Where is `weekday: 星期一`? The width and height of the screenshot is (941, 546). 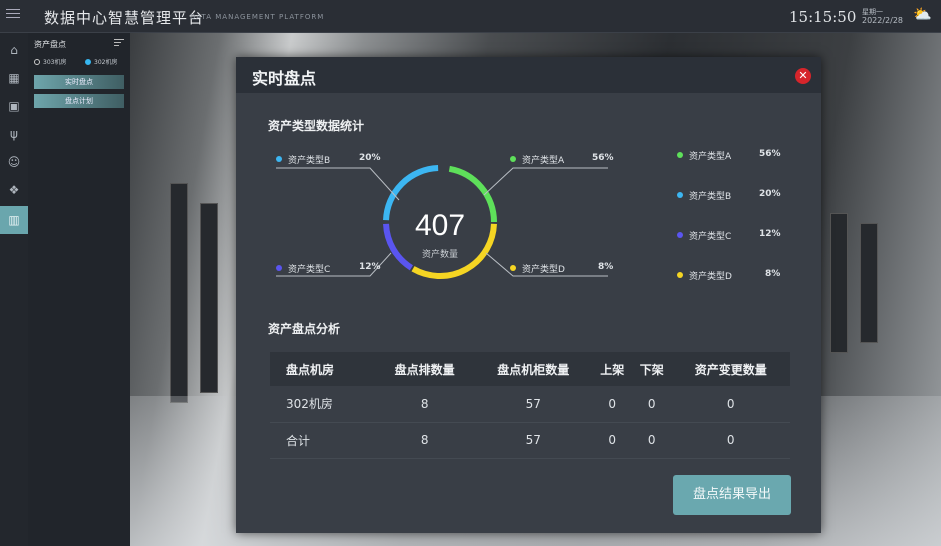
weekday: 星期一 is located at coordinates (872, 12).